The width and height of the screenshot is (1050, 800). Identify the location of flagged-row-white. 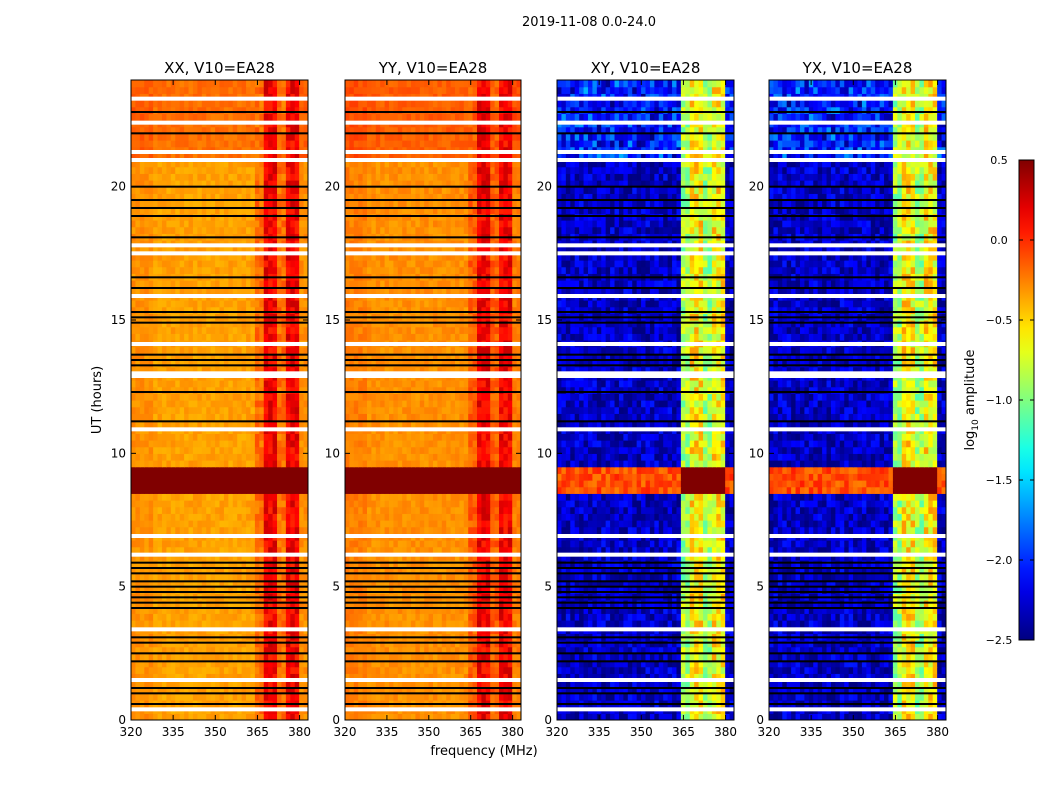
(219, 160).